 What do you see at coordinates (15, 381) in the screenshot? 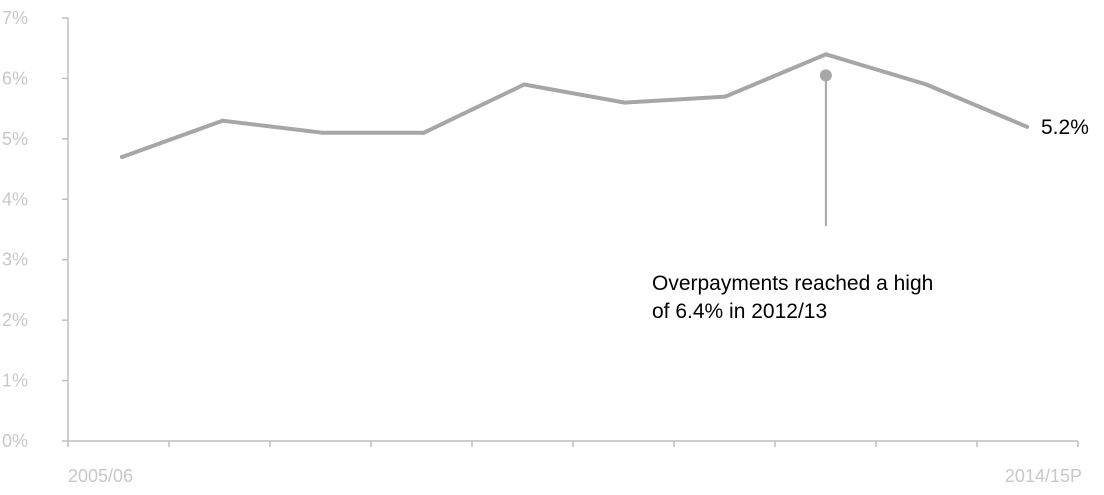
I see `y-tick-label: 1%` at bounding box center [15, 381].